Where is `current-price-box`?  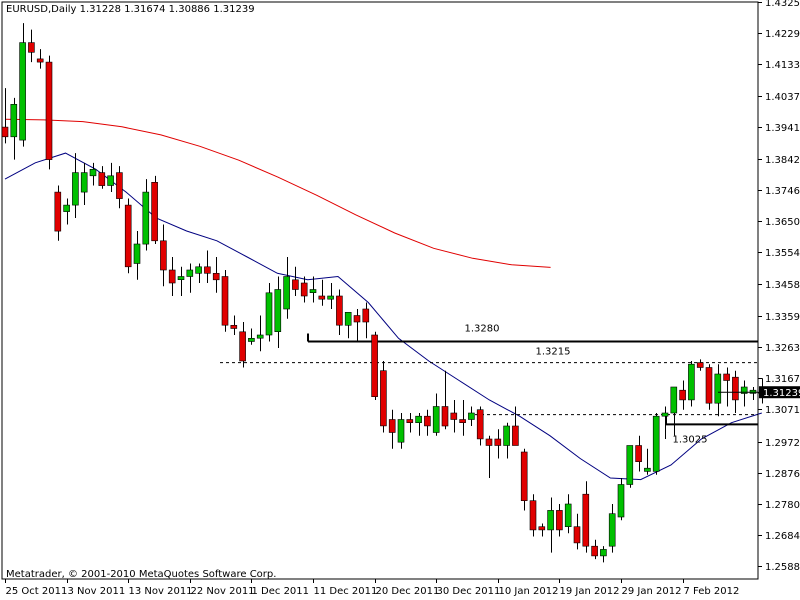 current-price-box is located at coordinates (779, 392).